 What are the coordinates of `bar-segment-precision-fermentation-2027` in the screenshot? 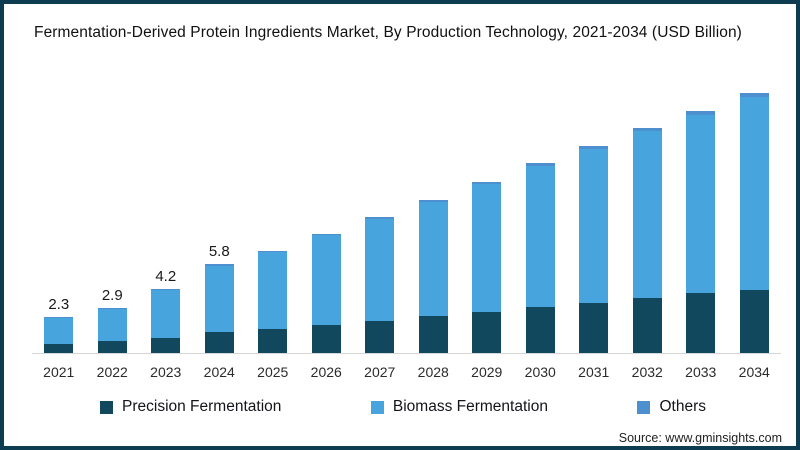 It's located at (380, 336).